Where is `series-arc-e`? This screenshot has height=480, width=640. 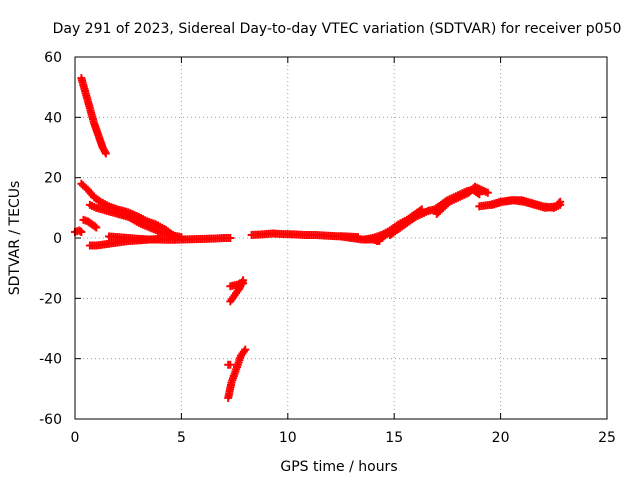 series-arc-e is located at coordinates (78, 231).